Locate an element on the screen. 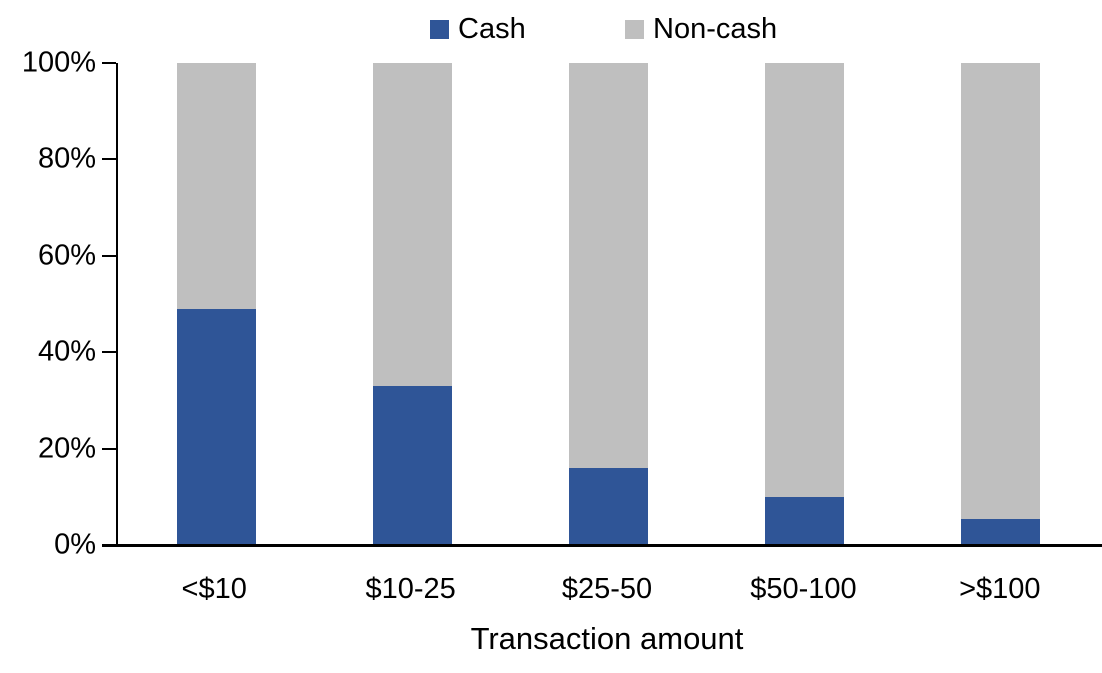  x-axis-category-label: $25-50 is located at coordinates (607, 589).